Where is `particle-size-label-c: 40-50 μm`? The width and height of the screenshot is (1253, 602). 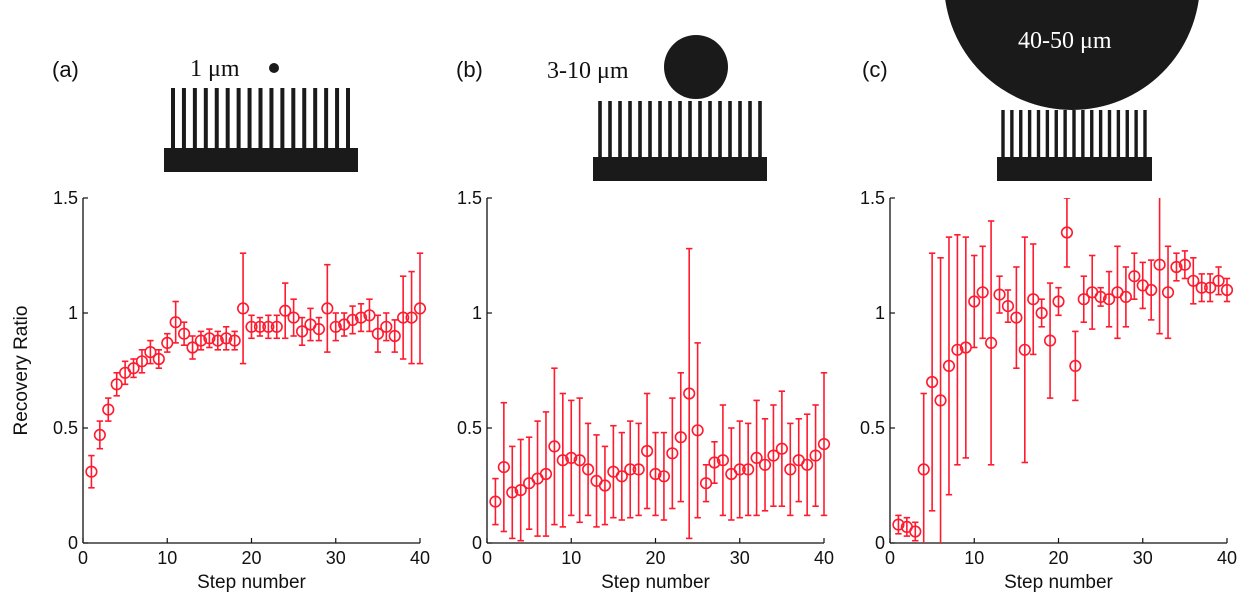 particle-size-label-c: 40-50 μm is located at coordinates (1065, 41).